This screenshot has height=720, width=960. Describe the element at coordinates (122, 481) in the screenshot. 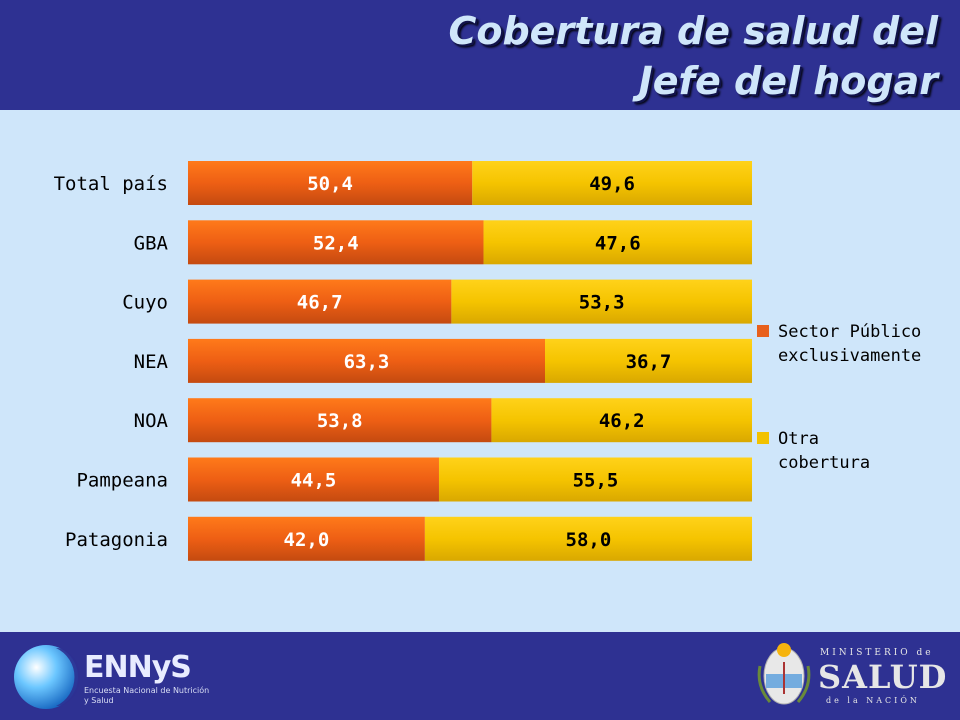

I see `category-label-pampeana: Pampeana` at that location.